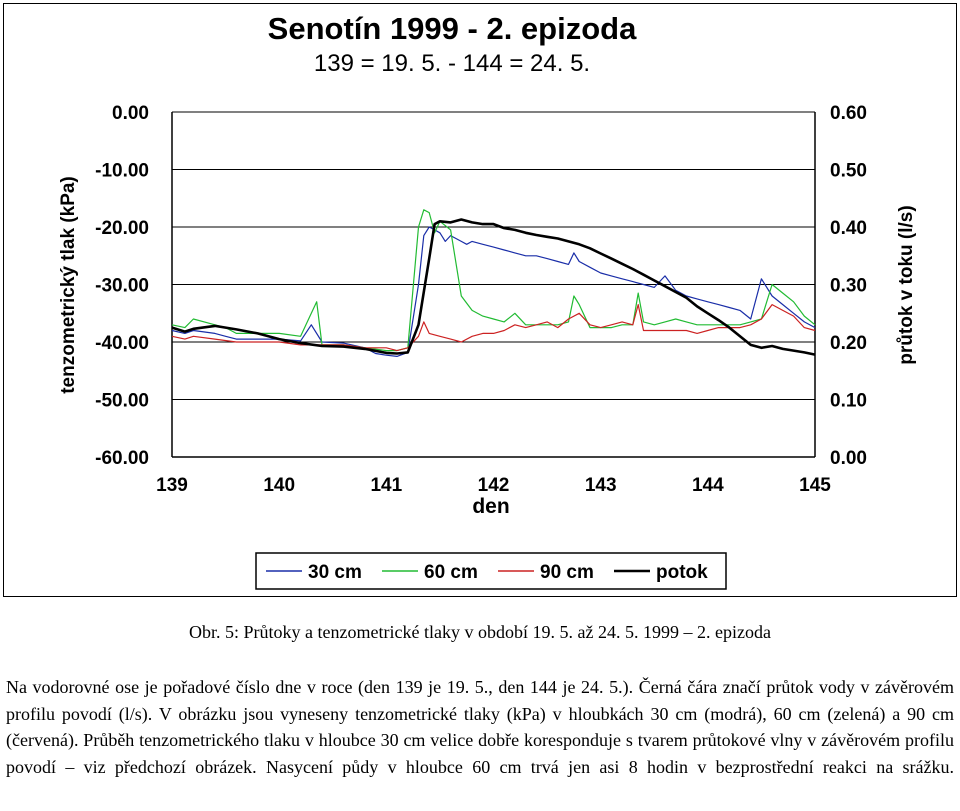 This screenshot has height=811, width=960. What do you see at coordinates (848, 401) in the screenshot?
I see `y-tick-label-right-5: 0.10` at bounding box center [848, 401].